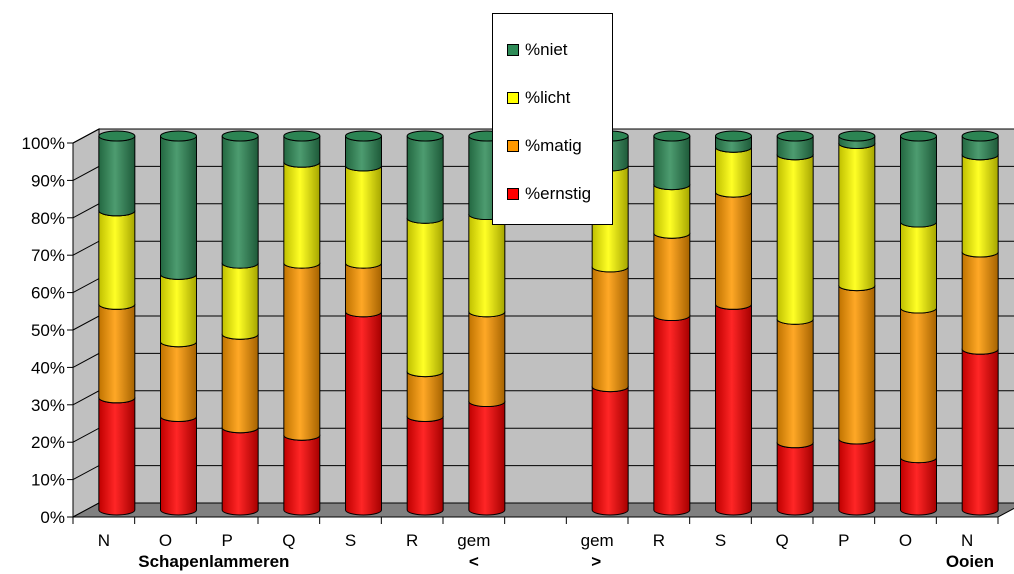  Describe the element at coordinates (549, 194) in the screenshot. I see `legend-item-ernstig: %ernstig` at that location.